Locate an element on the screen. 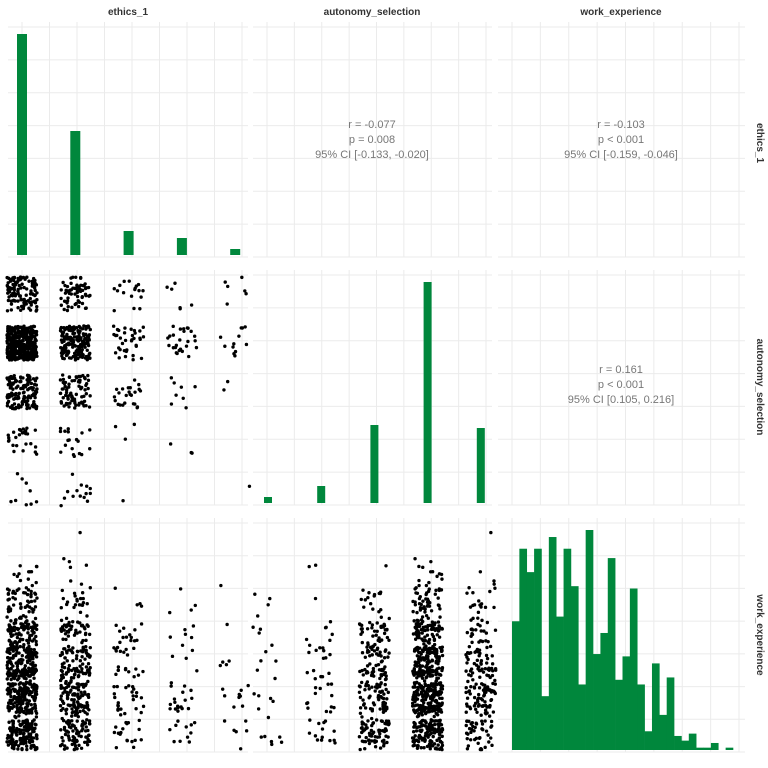 The width and height of the screenshot is (768, 768). column-strip-label: autonomy_selection is located at coordinates (372, 12).